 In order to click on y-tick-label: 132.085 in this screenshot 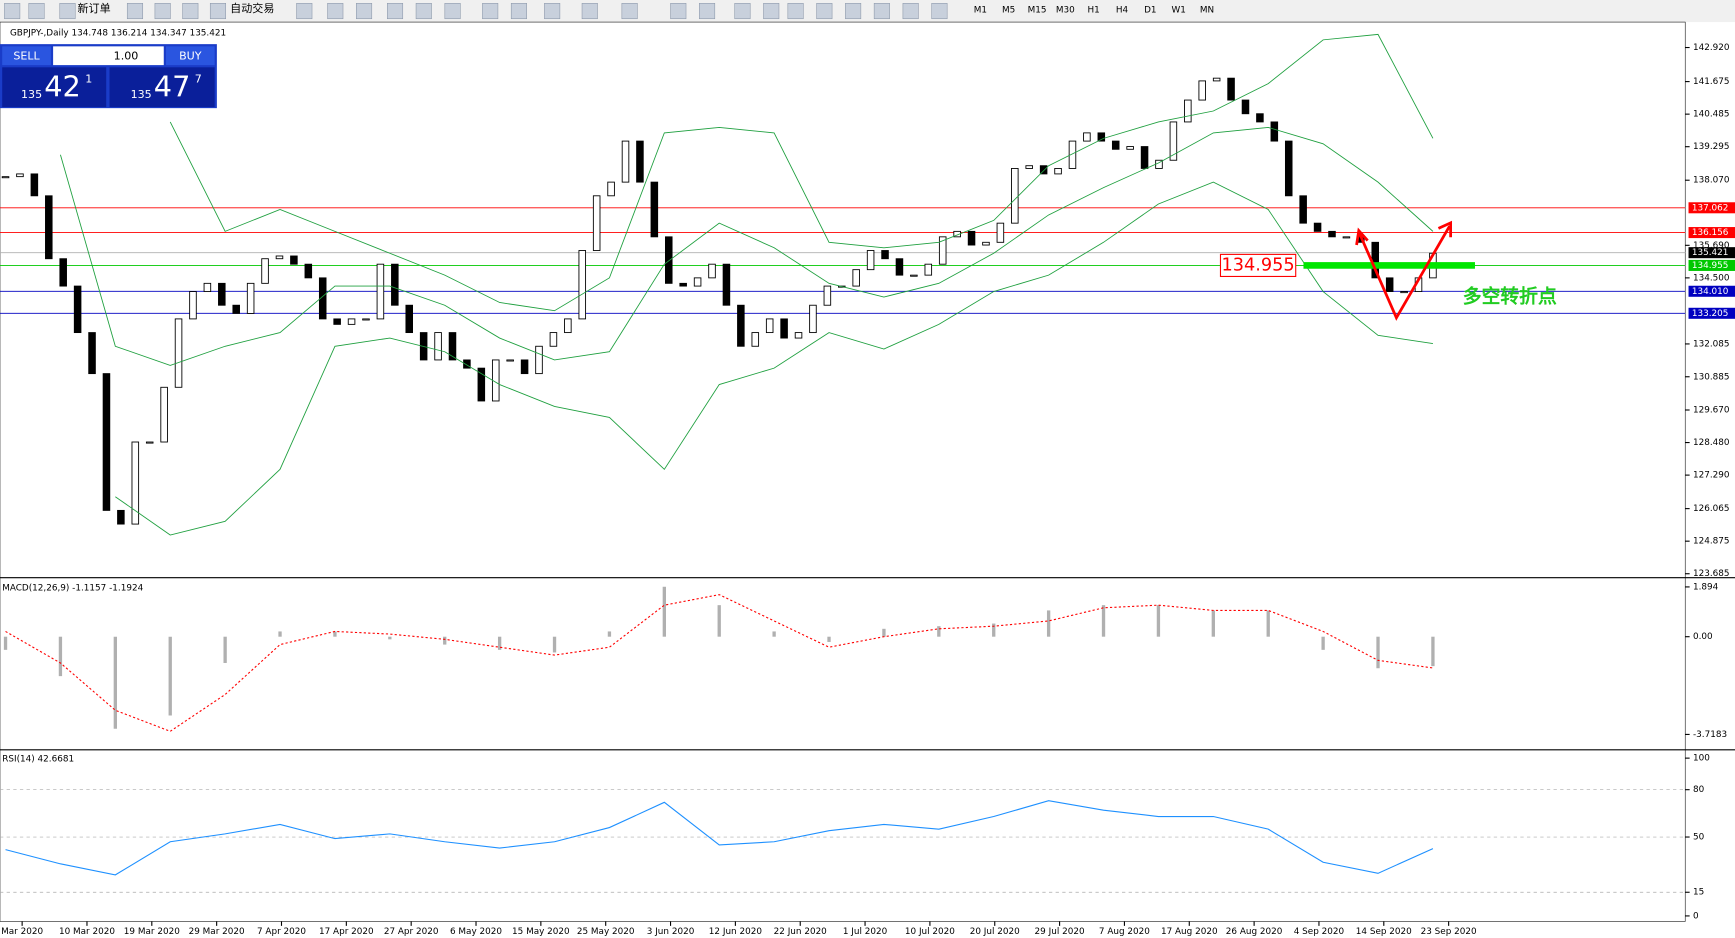, I will do `click(1711, 344)`.